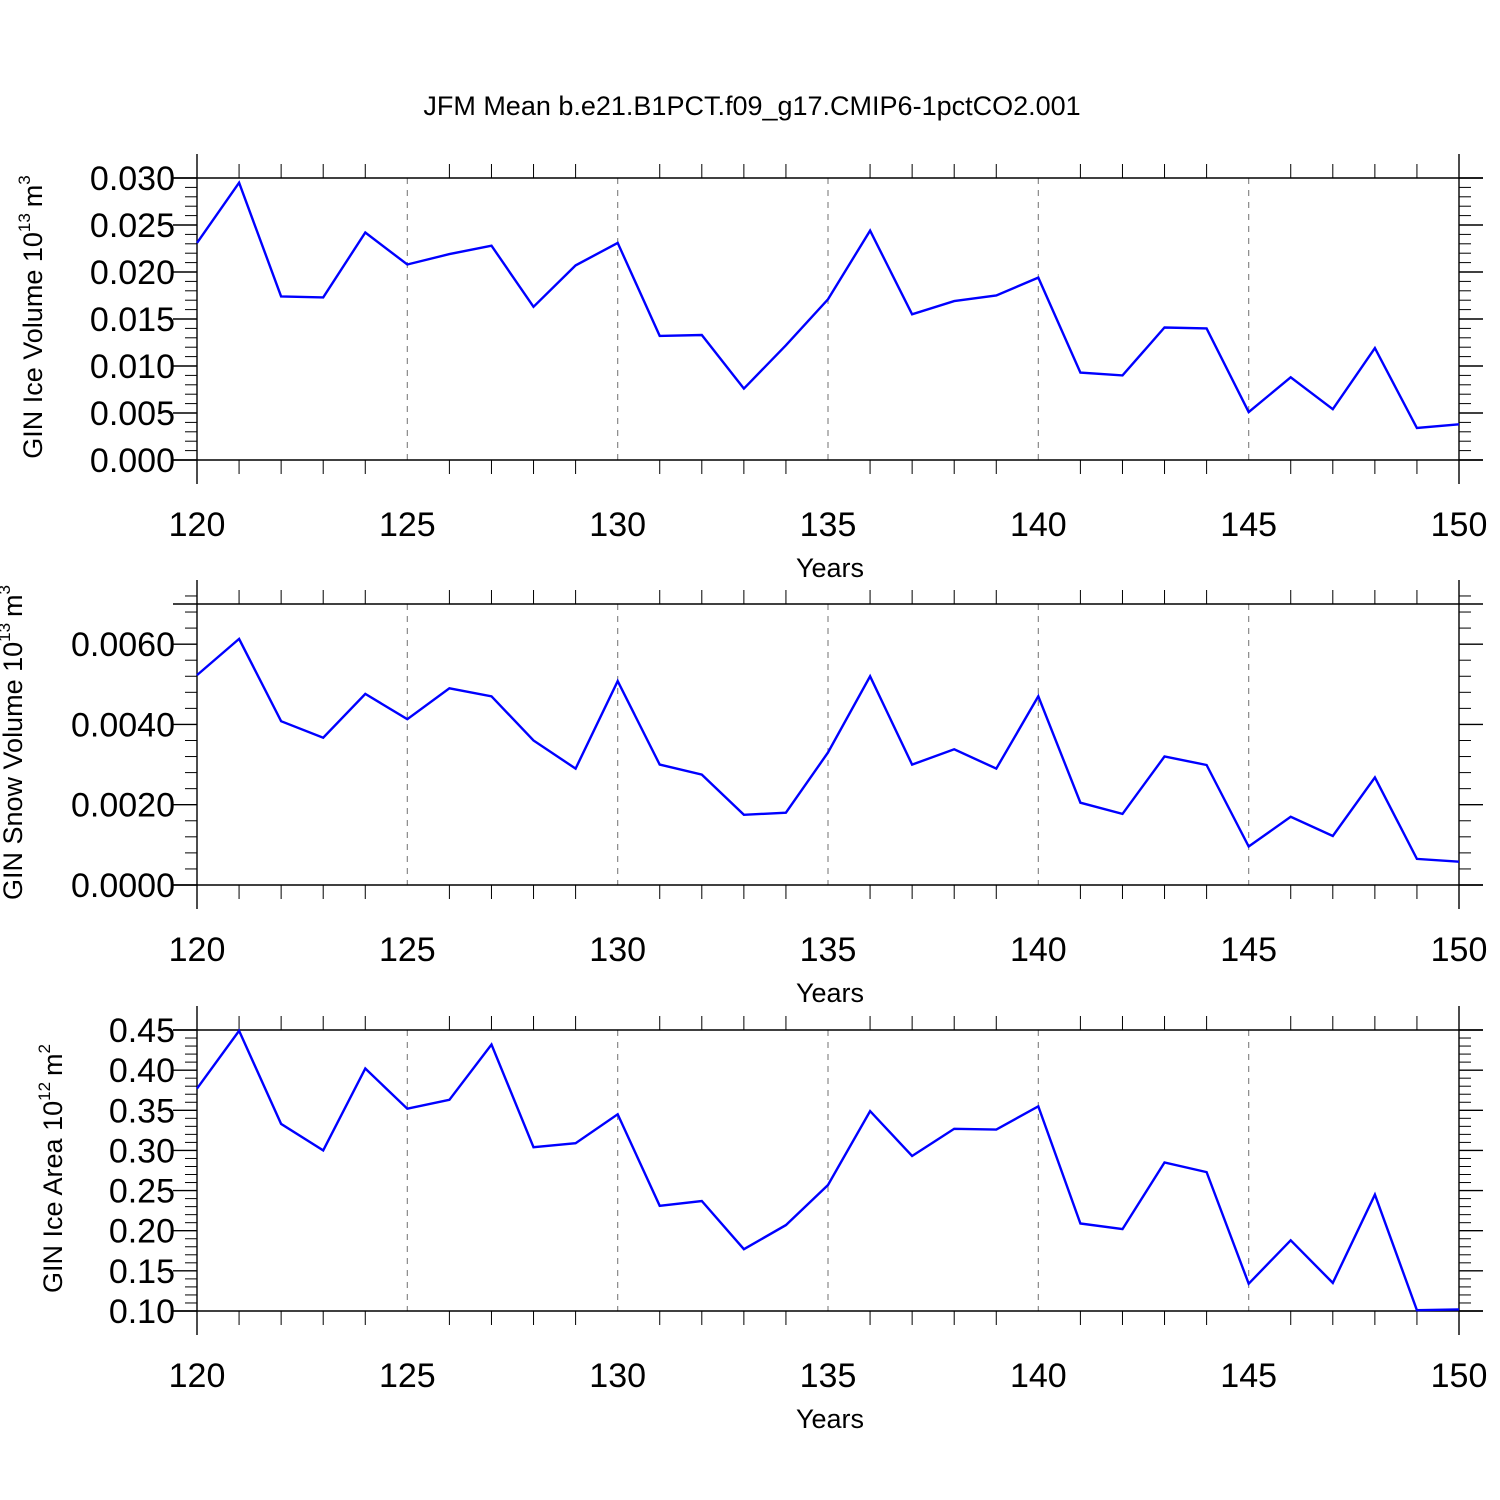  Describe the element at coordinates (142, 1071) in the screenshot. I see `y-tick-label: 0.40` at that location.